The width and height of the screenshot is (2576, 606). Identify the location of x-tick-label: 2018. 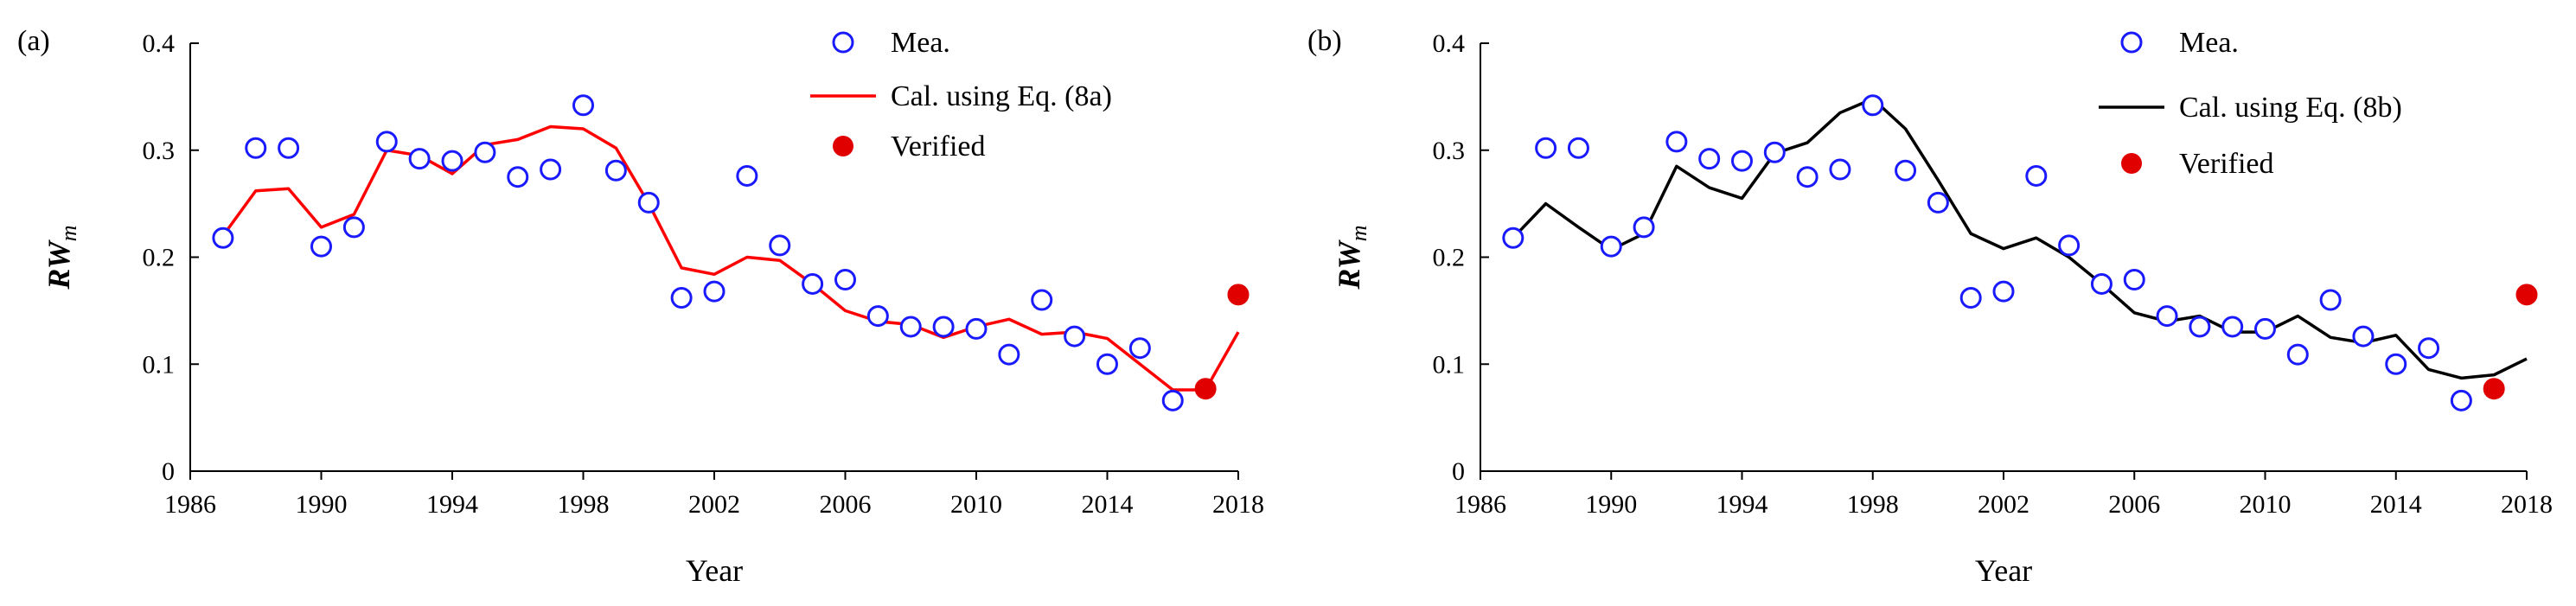
(1238, 504).